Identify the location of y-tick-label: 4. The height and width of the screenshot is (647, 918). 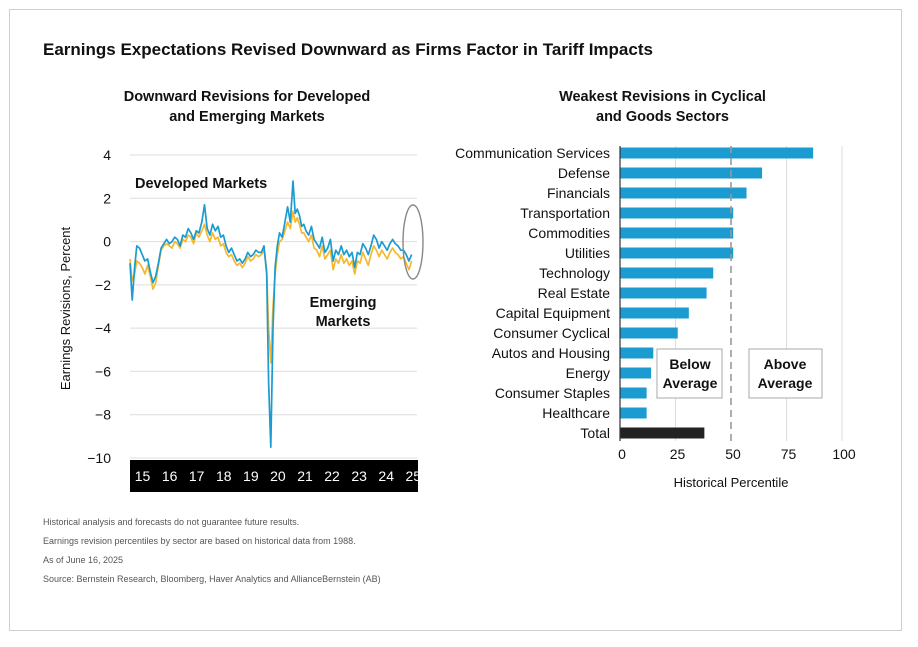
(107, 155).